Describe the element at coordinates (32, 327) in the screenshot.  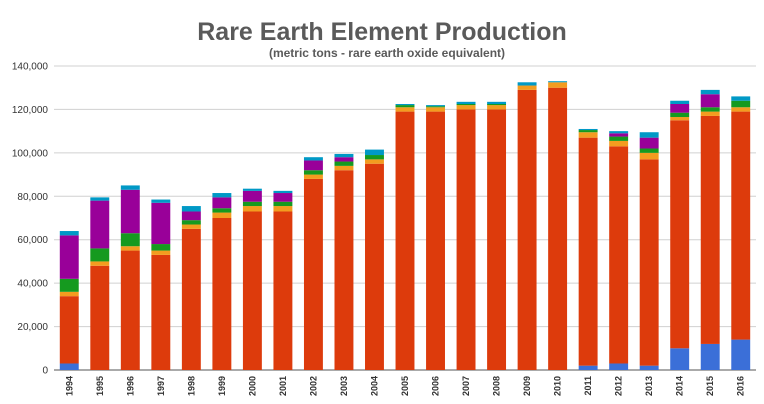
I see `y-tick-label: 20,000` at that location.